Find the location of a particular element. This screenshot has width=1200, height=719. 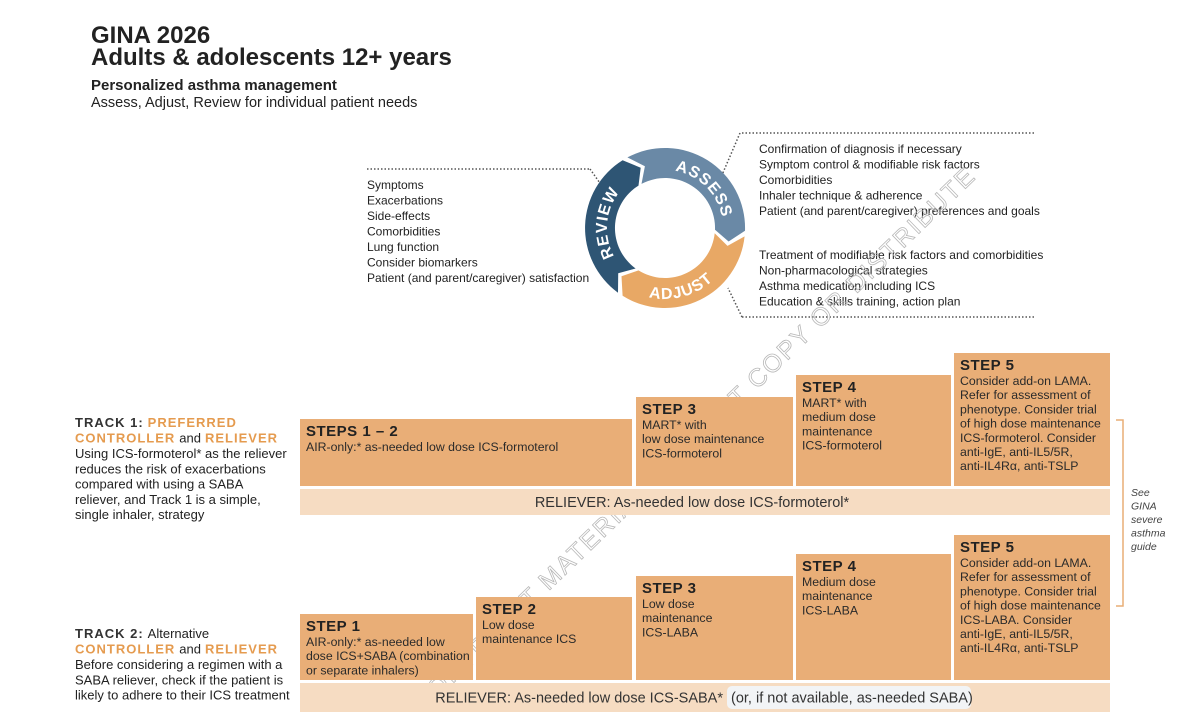

bracket is located at coordinates (1120, 513).